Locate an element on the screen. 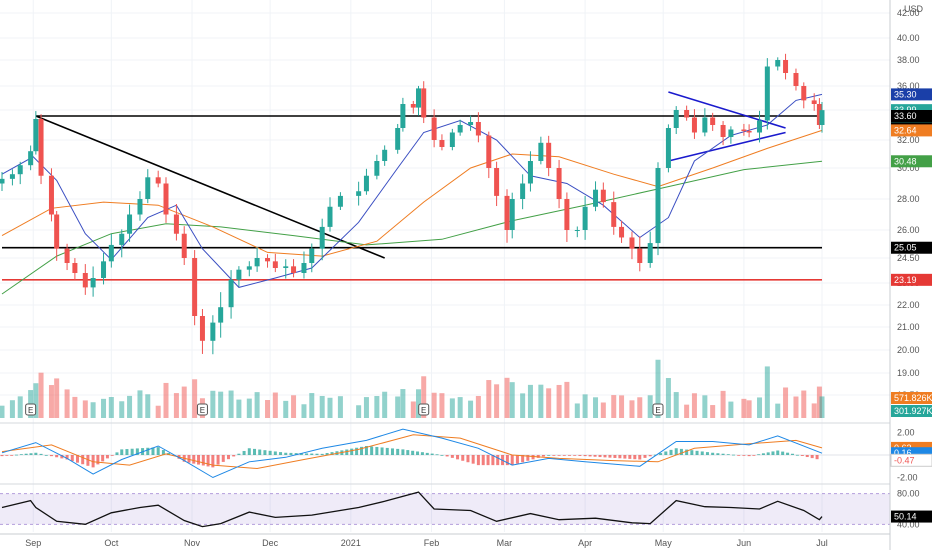 The height and width of the screenshot is (550, 932). rsi-tag is located at coordinates (911, 516).